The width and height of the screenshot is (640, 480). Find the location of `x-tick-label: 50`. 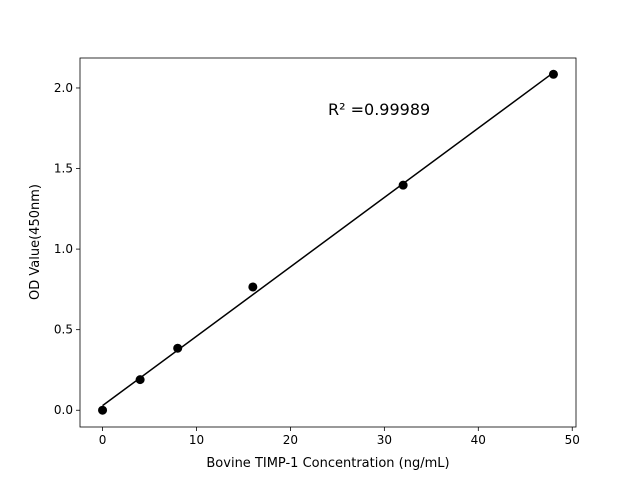

x-tick-label: 50 is located at coordinates (572, 440).